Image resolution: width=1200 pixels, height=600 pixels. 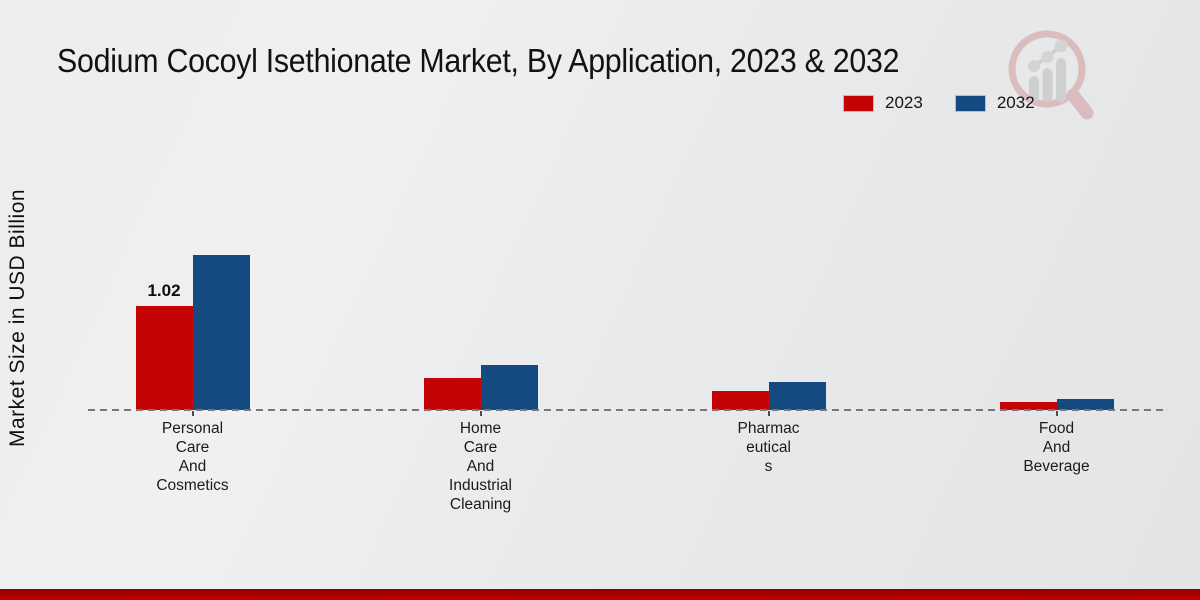 What do you see at coordinates (994, 103) in the screenshot?
I see `legend-item-2032: 2032` at bounding box center [994, 103].